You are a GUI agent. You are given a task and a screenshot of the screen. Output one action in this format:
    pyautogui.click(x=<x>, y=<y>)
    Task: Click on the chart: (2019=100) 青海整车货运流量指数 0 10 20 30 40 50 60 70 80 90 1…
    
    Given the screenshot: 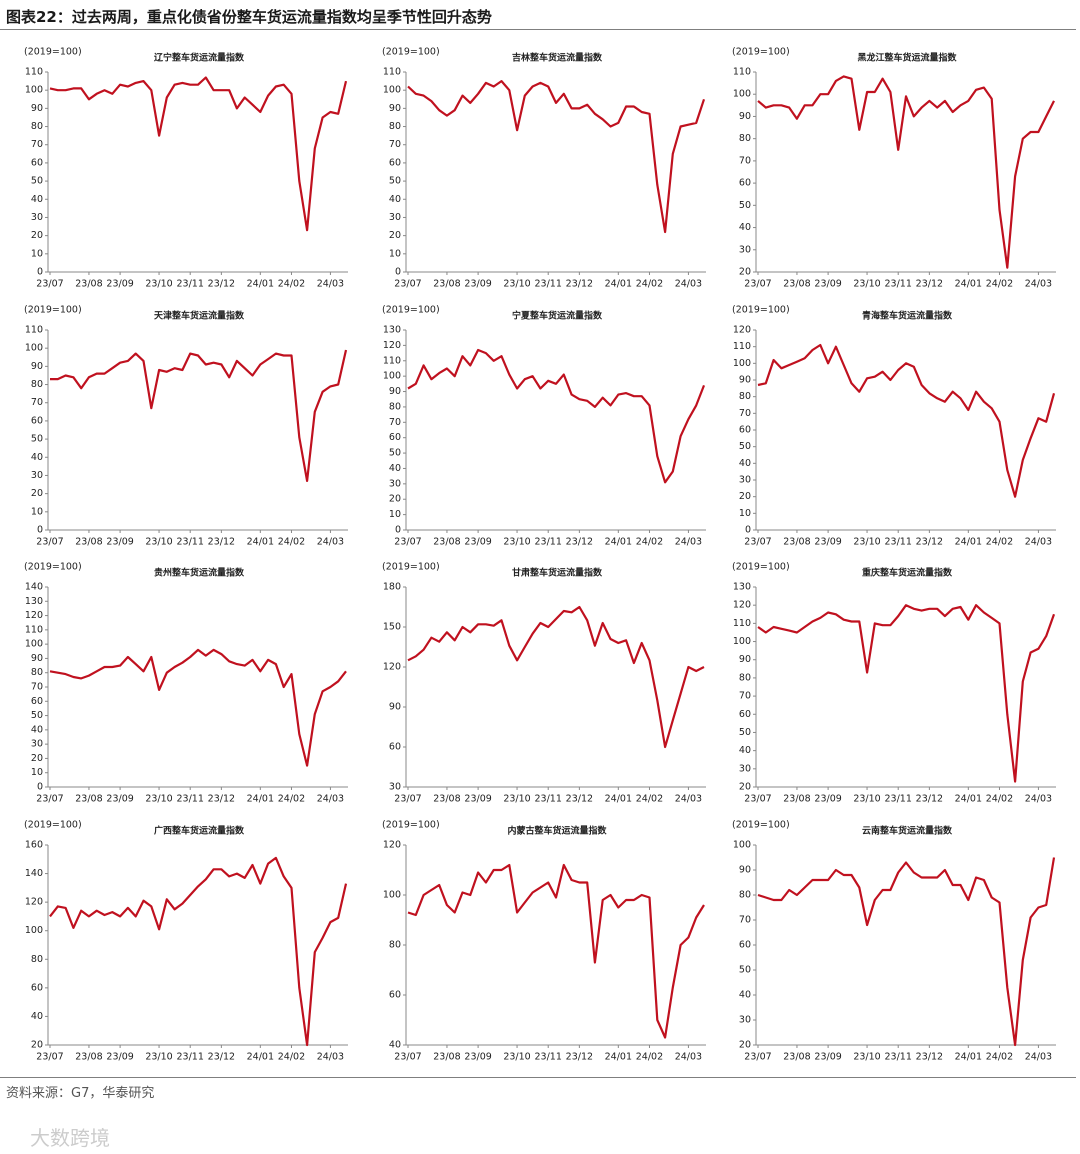 What is the action you would take?
    pyautogui.click(x=894, y=426)
    